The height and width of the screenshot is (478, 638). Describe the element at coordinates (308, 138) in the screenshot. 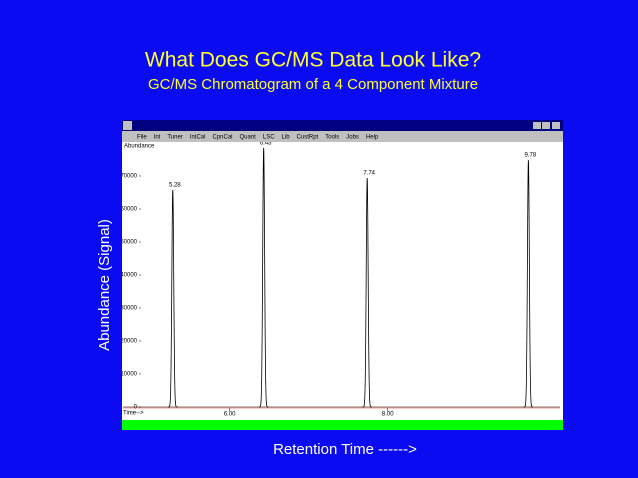

I see `menu-item: CustRpt` at that location.